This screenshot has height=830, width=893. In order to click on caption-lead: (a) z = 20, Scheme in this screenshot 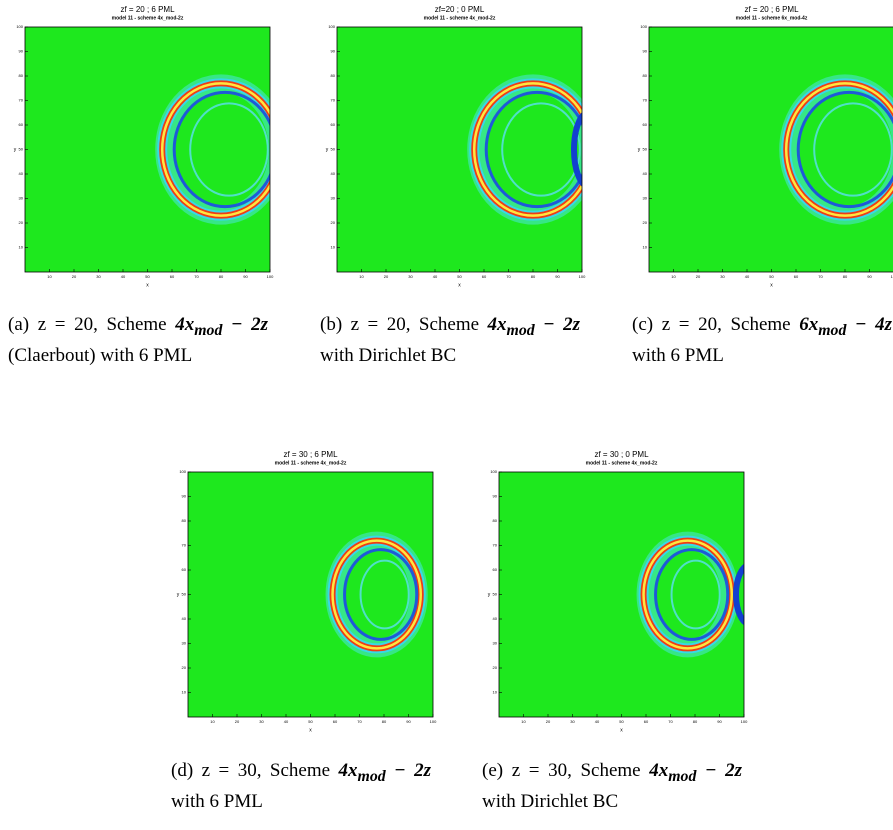, I will do `click(87, 324)`.